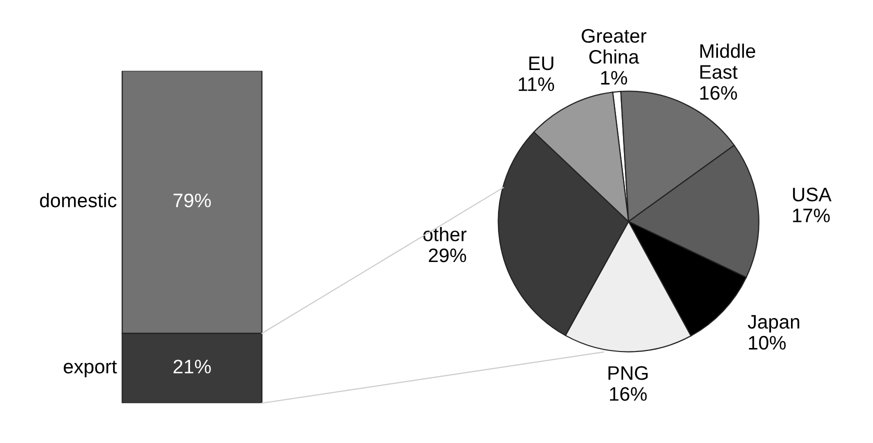 Image resolution: width=873 pixels, height=443 pixels. I want to click on slice-label: PNG, so click(628, 373).